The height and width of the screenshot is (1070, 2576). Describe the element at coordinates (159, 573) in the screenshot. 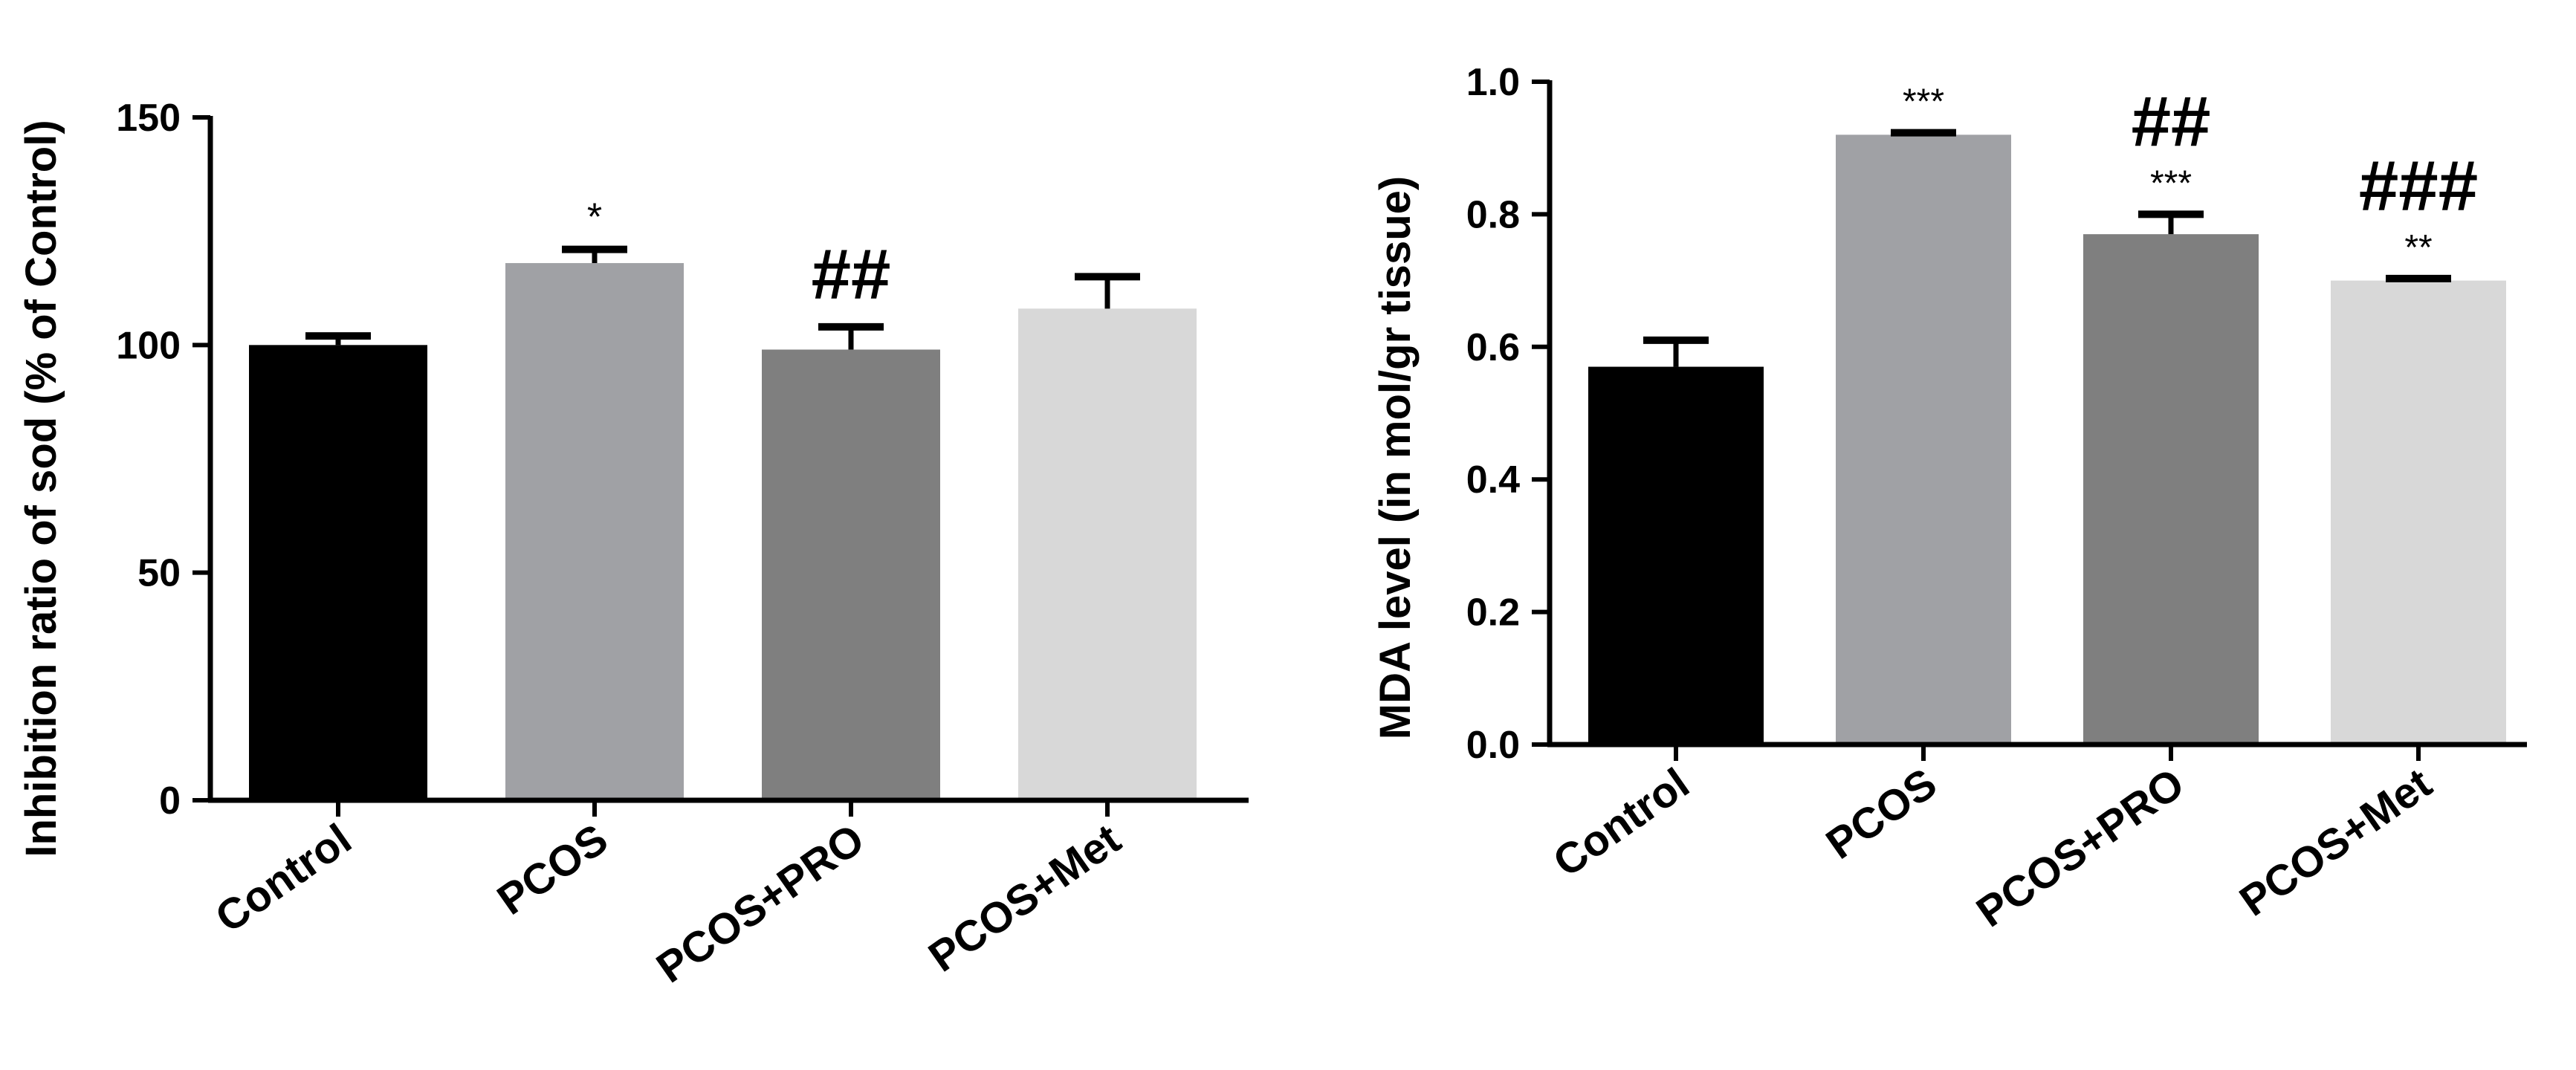

I see `y-tick-label: 50` at that location.